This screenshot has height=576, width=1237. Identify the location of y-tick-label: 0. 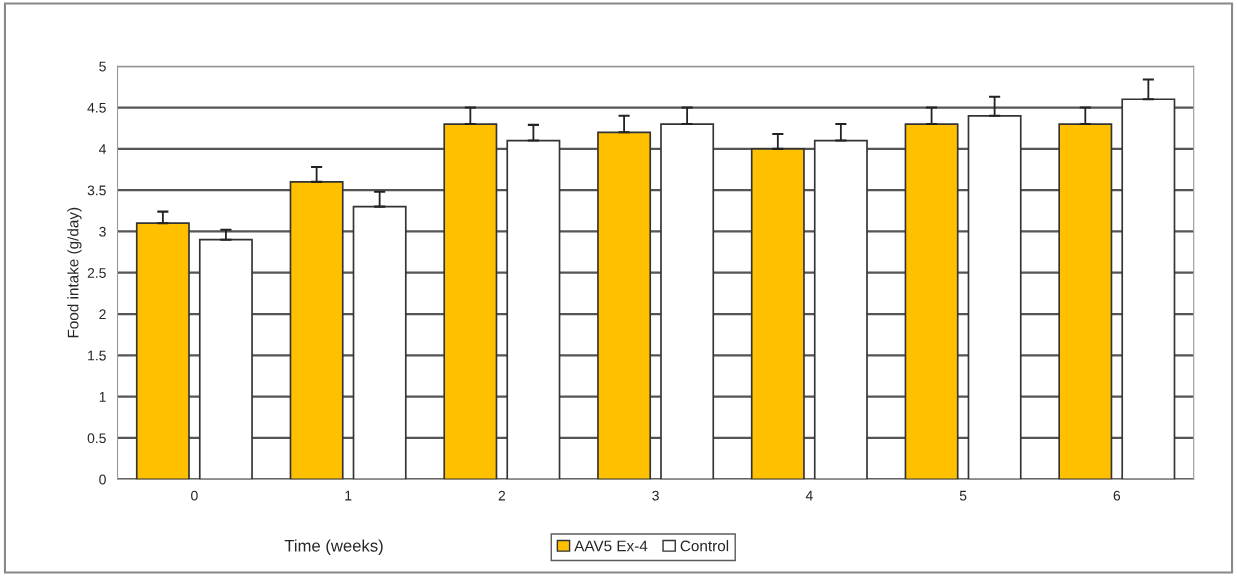
(102, 479).